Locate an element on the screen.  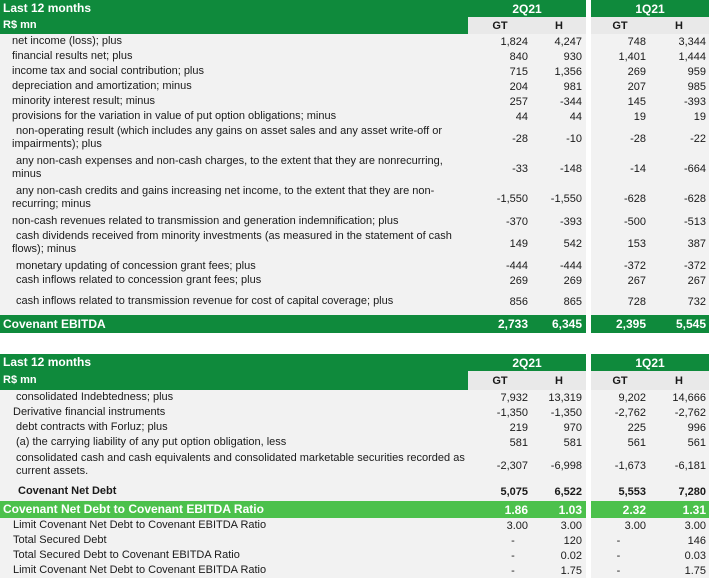
row-label: net income (loss); plus is located at coordinates (234, 41).